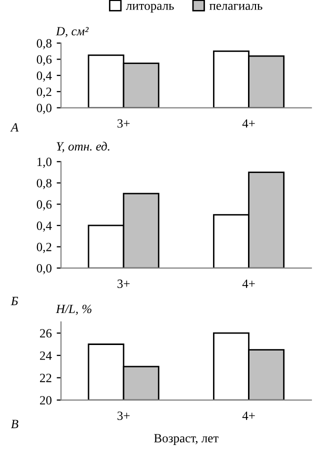 The width and height of the screenshot is (321, 449). What do you see at coordinates (74, 309) in the screenshot?
I see `y-axis-title: H/L, %` at bounding box center [74, 309].